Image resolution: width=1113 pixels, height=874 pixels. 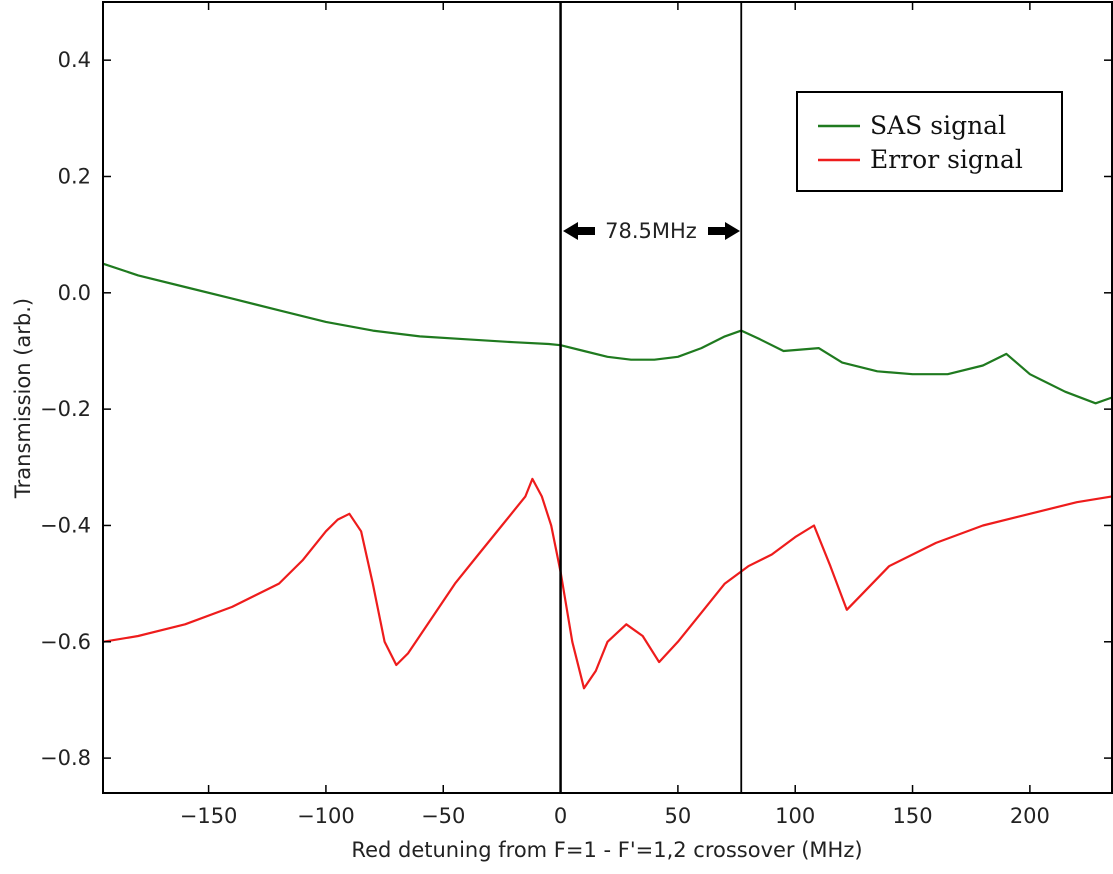 I want to click on x-tick-label: 50, so click(x=678, y=816).